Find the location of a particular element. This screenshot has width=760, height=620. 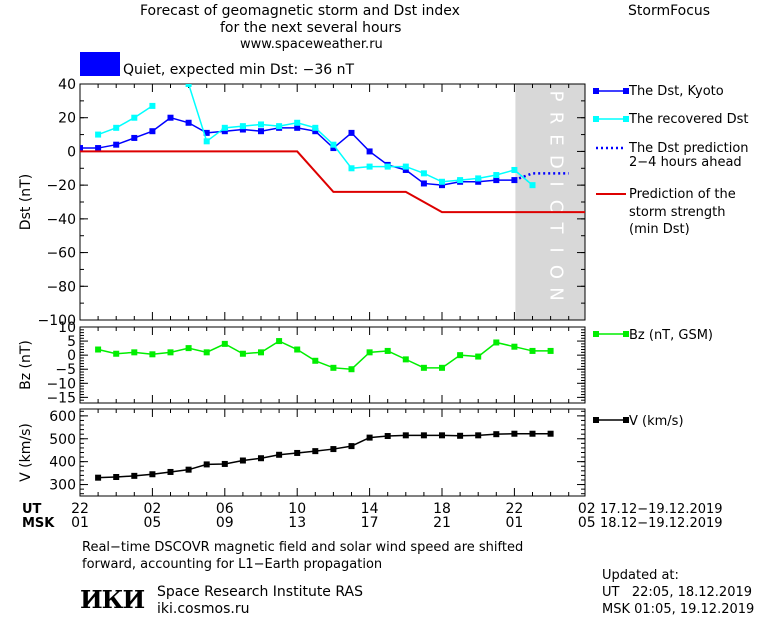

prediction-letter: N is located at coordinates (556, 293).